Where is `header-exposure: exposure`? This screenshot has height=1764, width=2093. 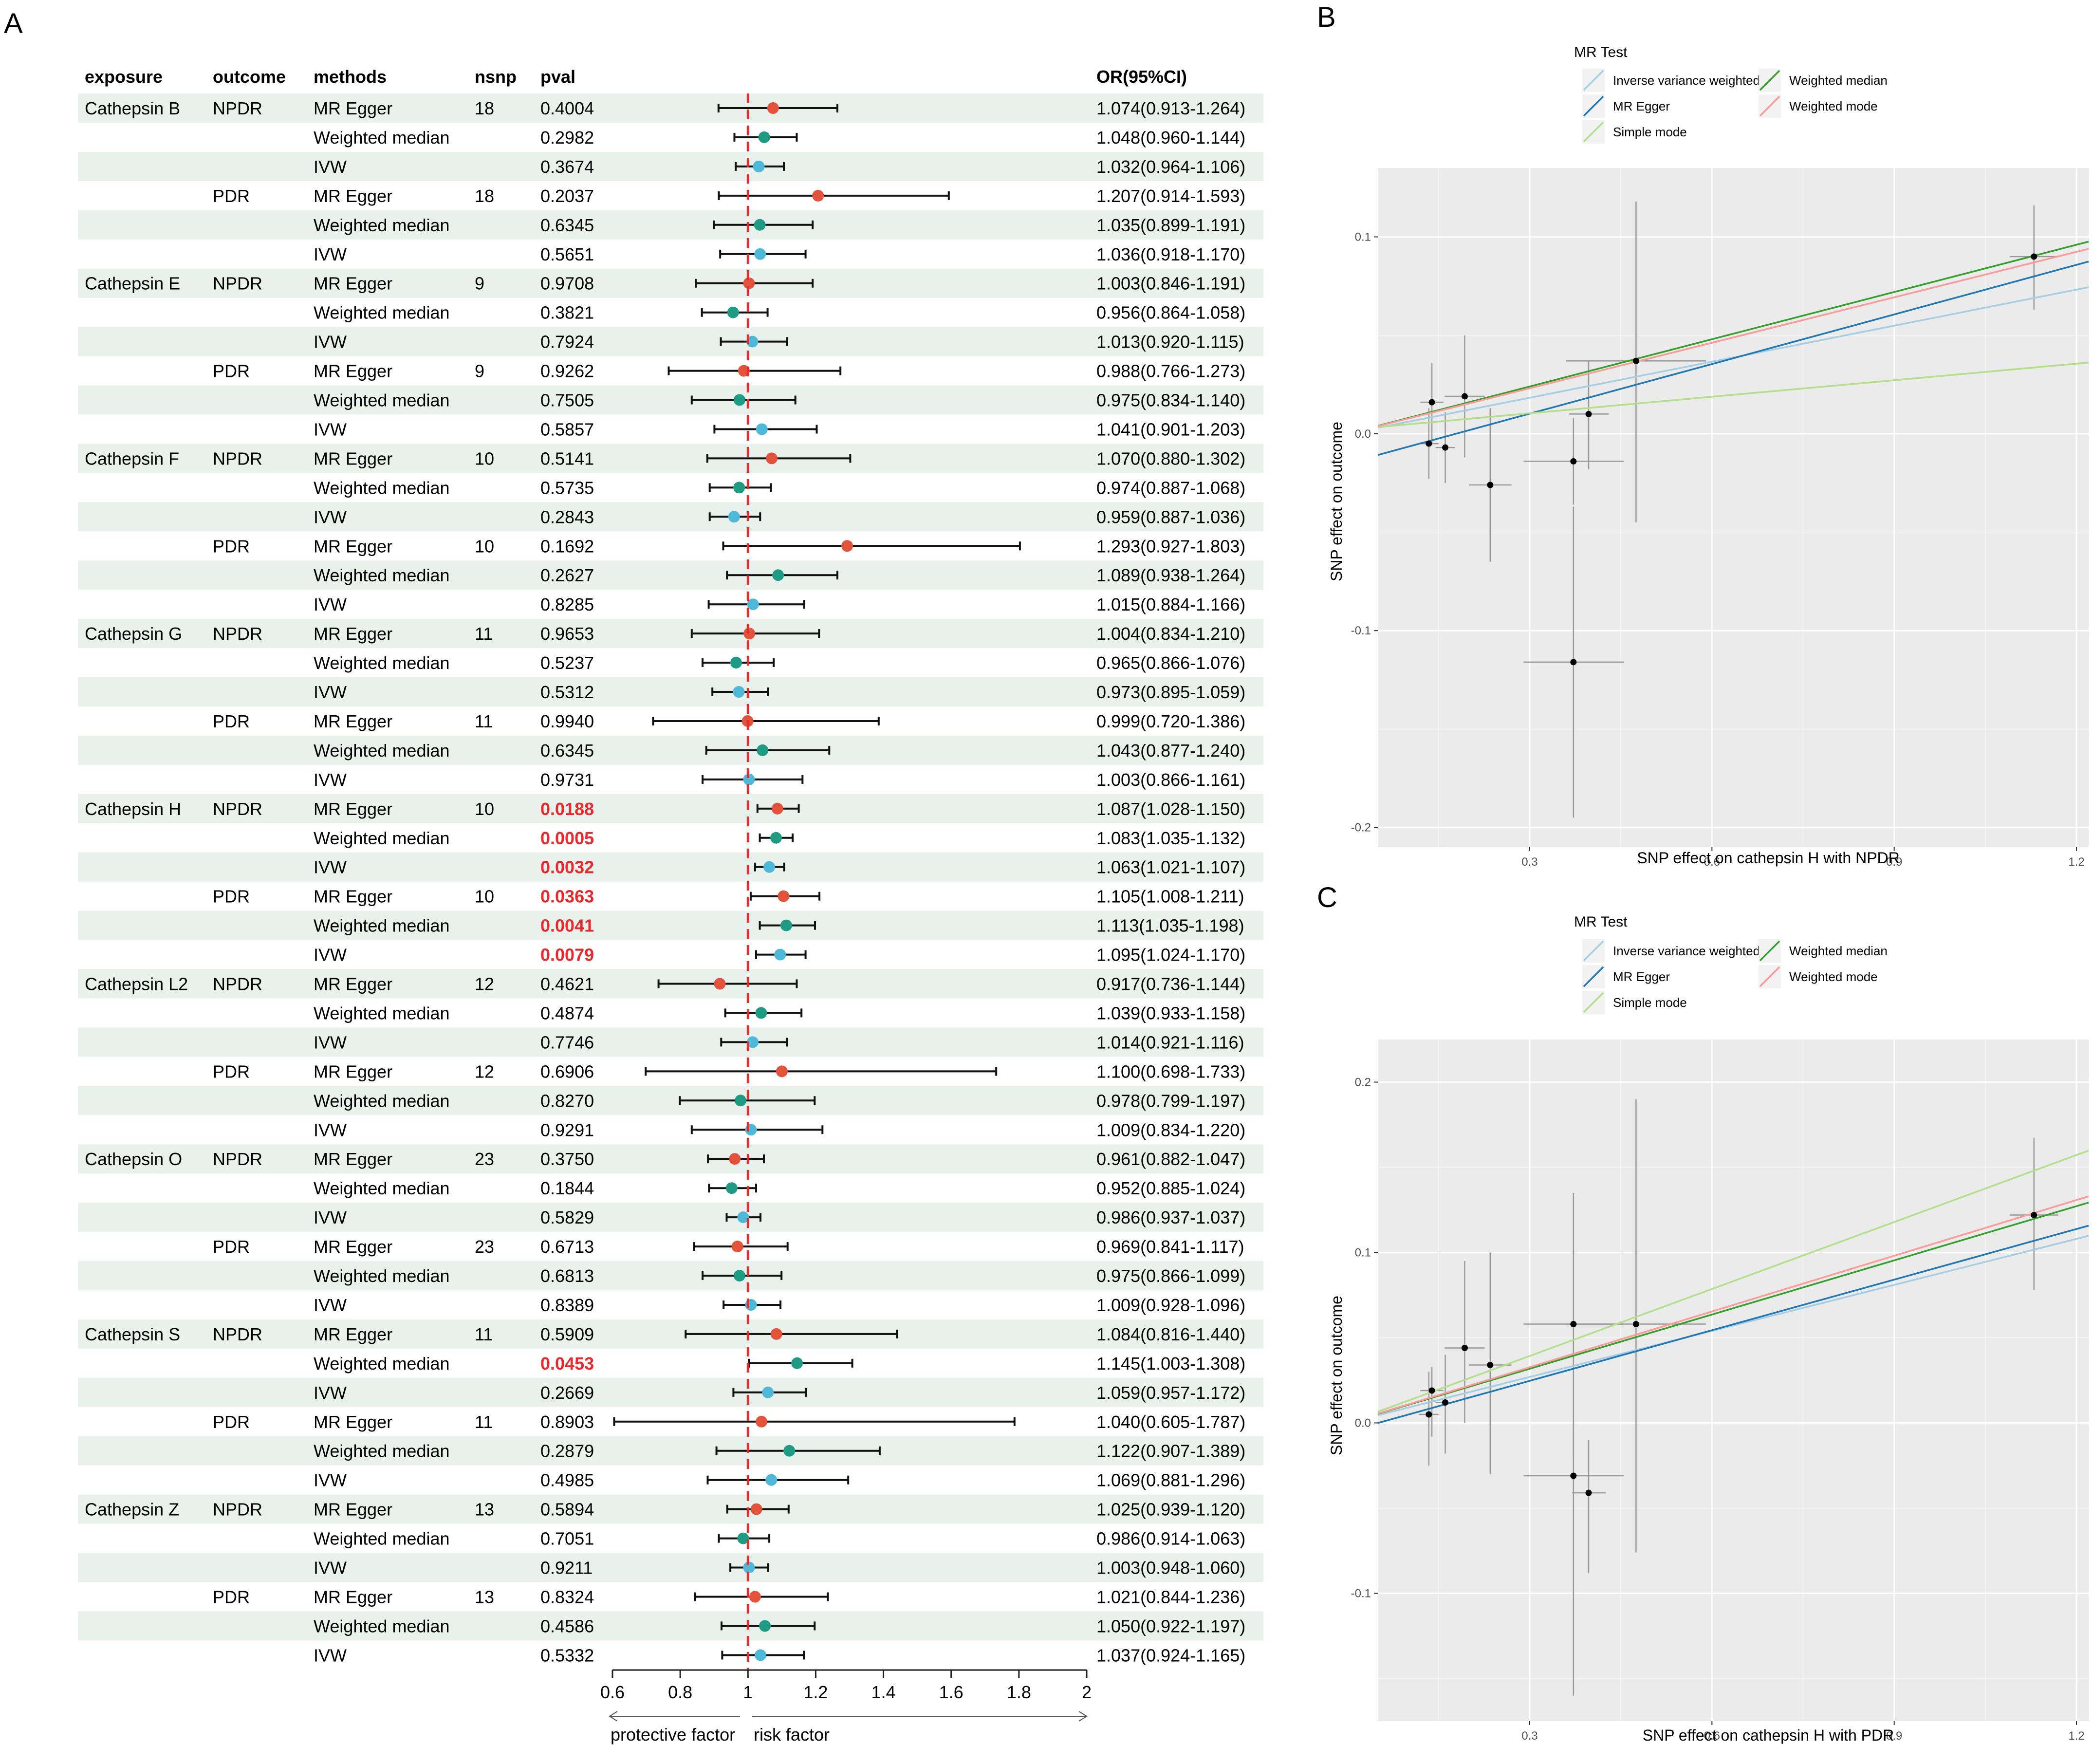 header-exposure: exposure is located at coordinates (124, 77).